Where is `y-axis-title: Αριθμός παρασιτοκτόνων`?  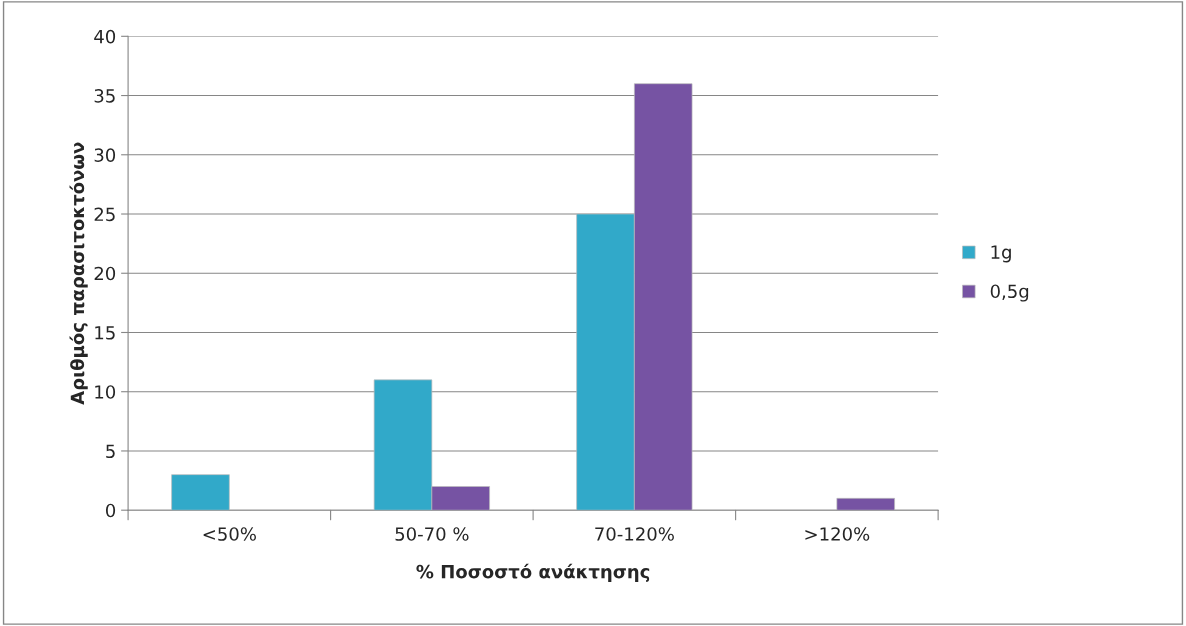 y-axis-title: Αριθμός παρασιτοκτόνων is located at coordinates (78, 273).